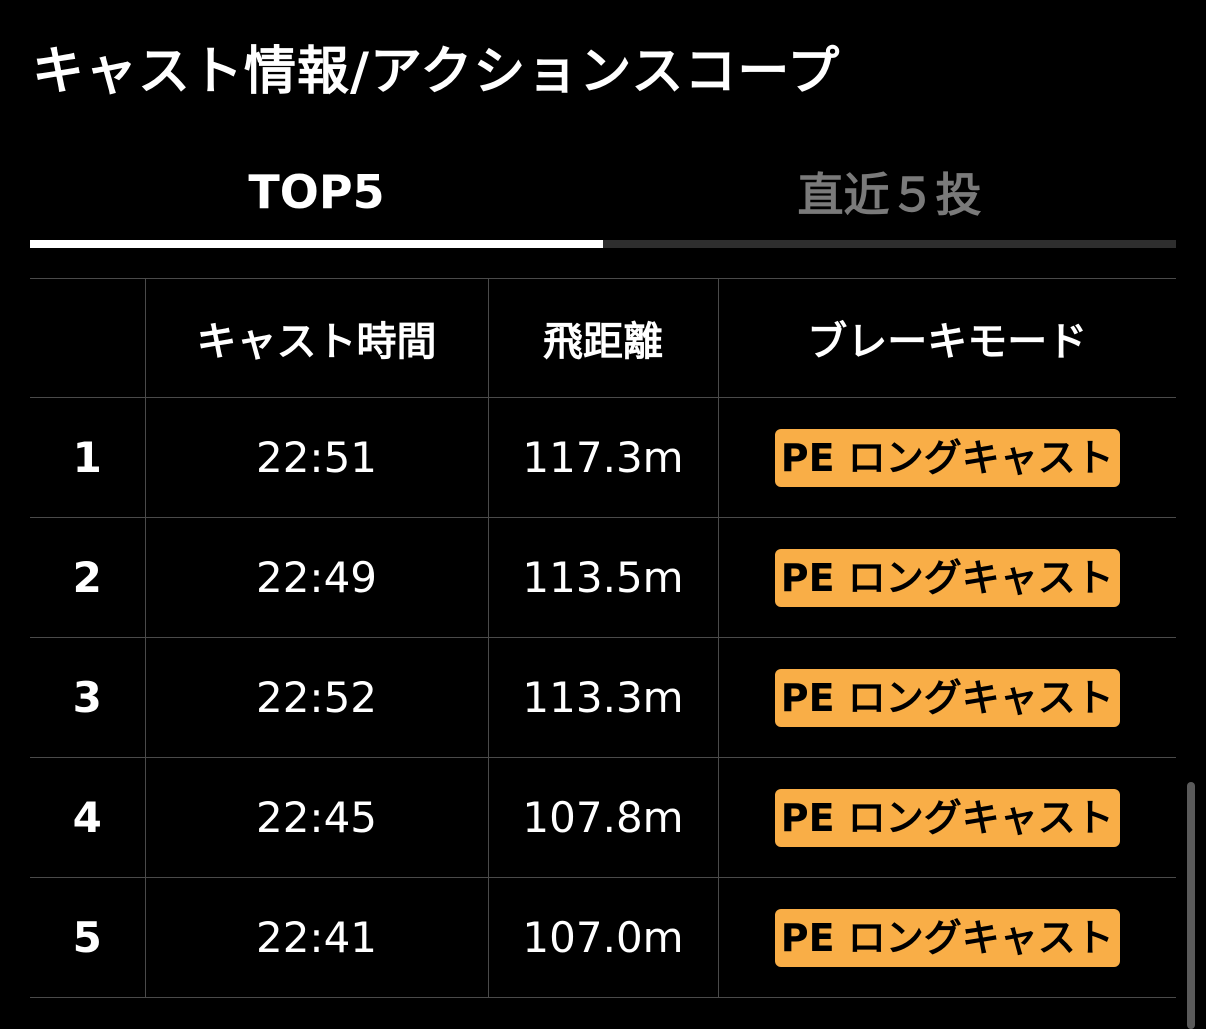  I want to click on column-header-distance: 飛距離, so click(603, 338).